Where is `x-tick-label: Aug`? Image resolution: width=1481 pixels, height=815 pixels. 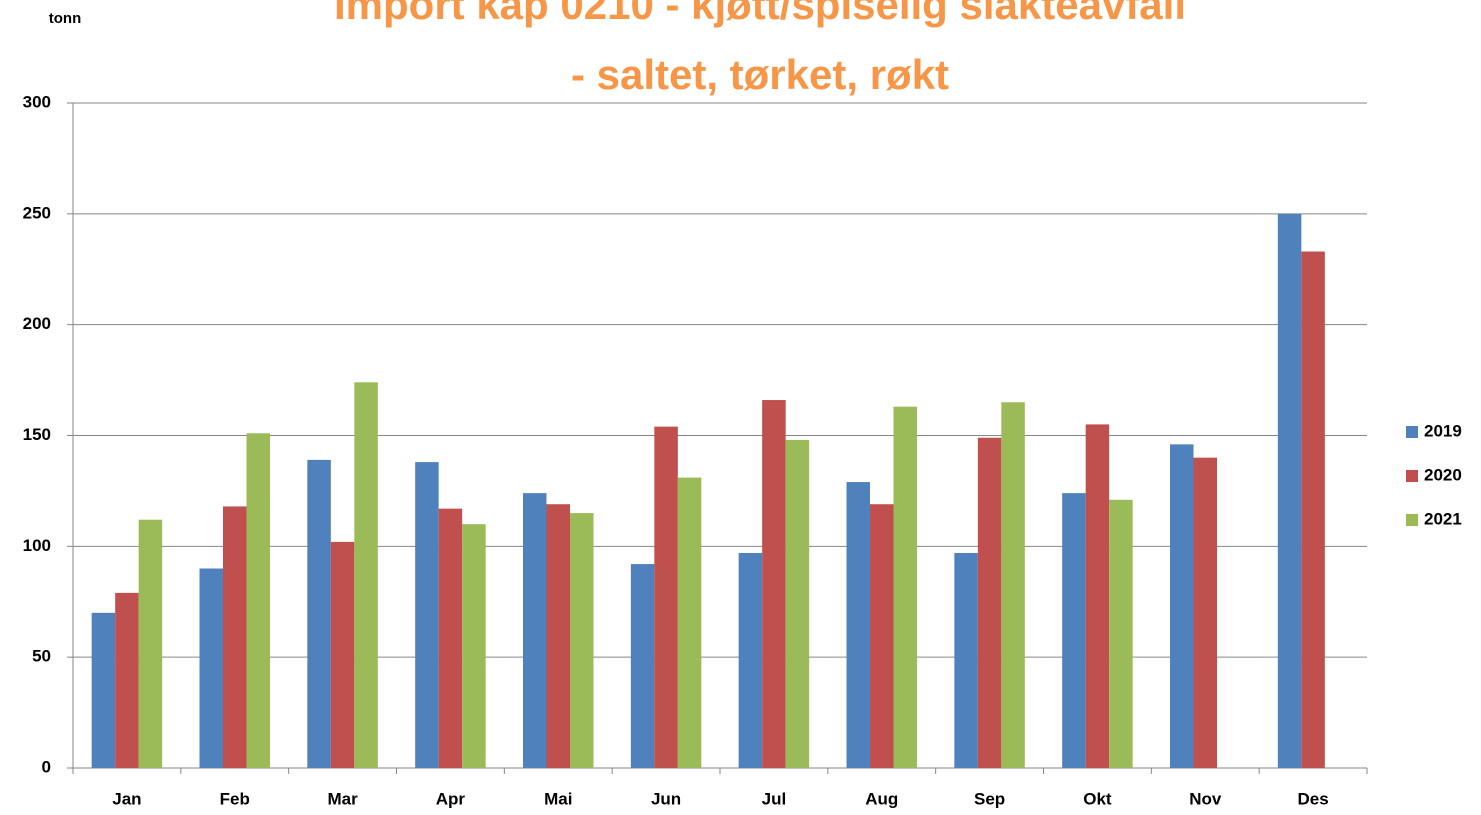
x-tick-label: Aug is located at coordinates (881, 798).